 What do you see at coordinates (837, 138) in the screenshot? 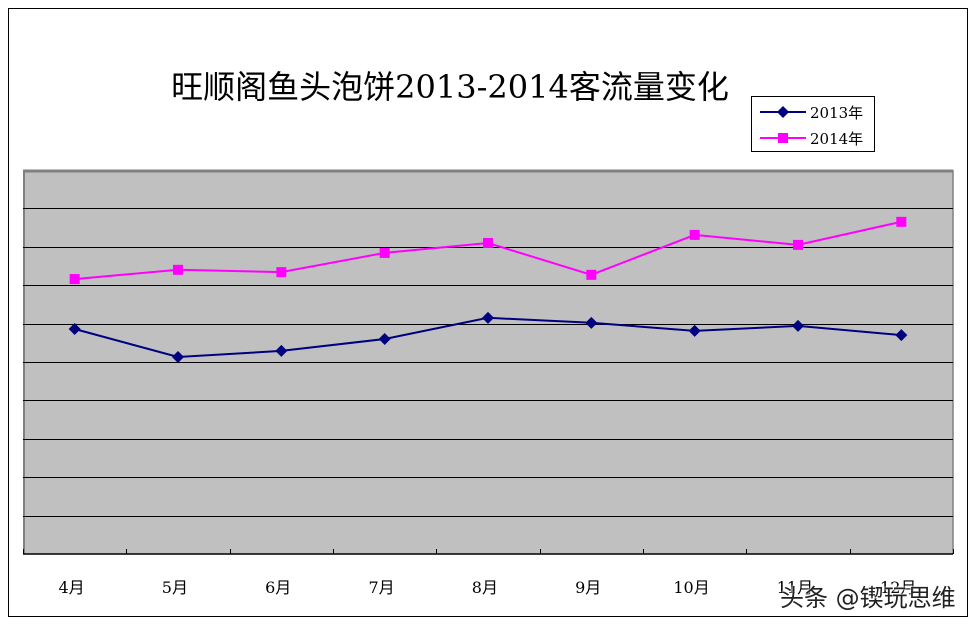
I see `legend-label: 2014年` at bounding box center [837, 138].